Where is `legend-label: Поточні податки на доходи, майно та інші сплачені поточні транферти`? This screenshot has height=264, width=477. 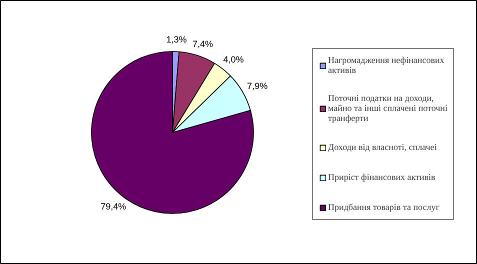
legend-label: Поточні податки на доходи, майно та інші сплачені поточні транферти is located at coordinates (388, 108).